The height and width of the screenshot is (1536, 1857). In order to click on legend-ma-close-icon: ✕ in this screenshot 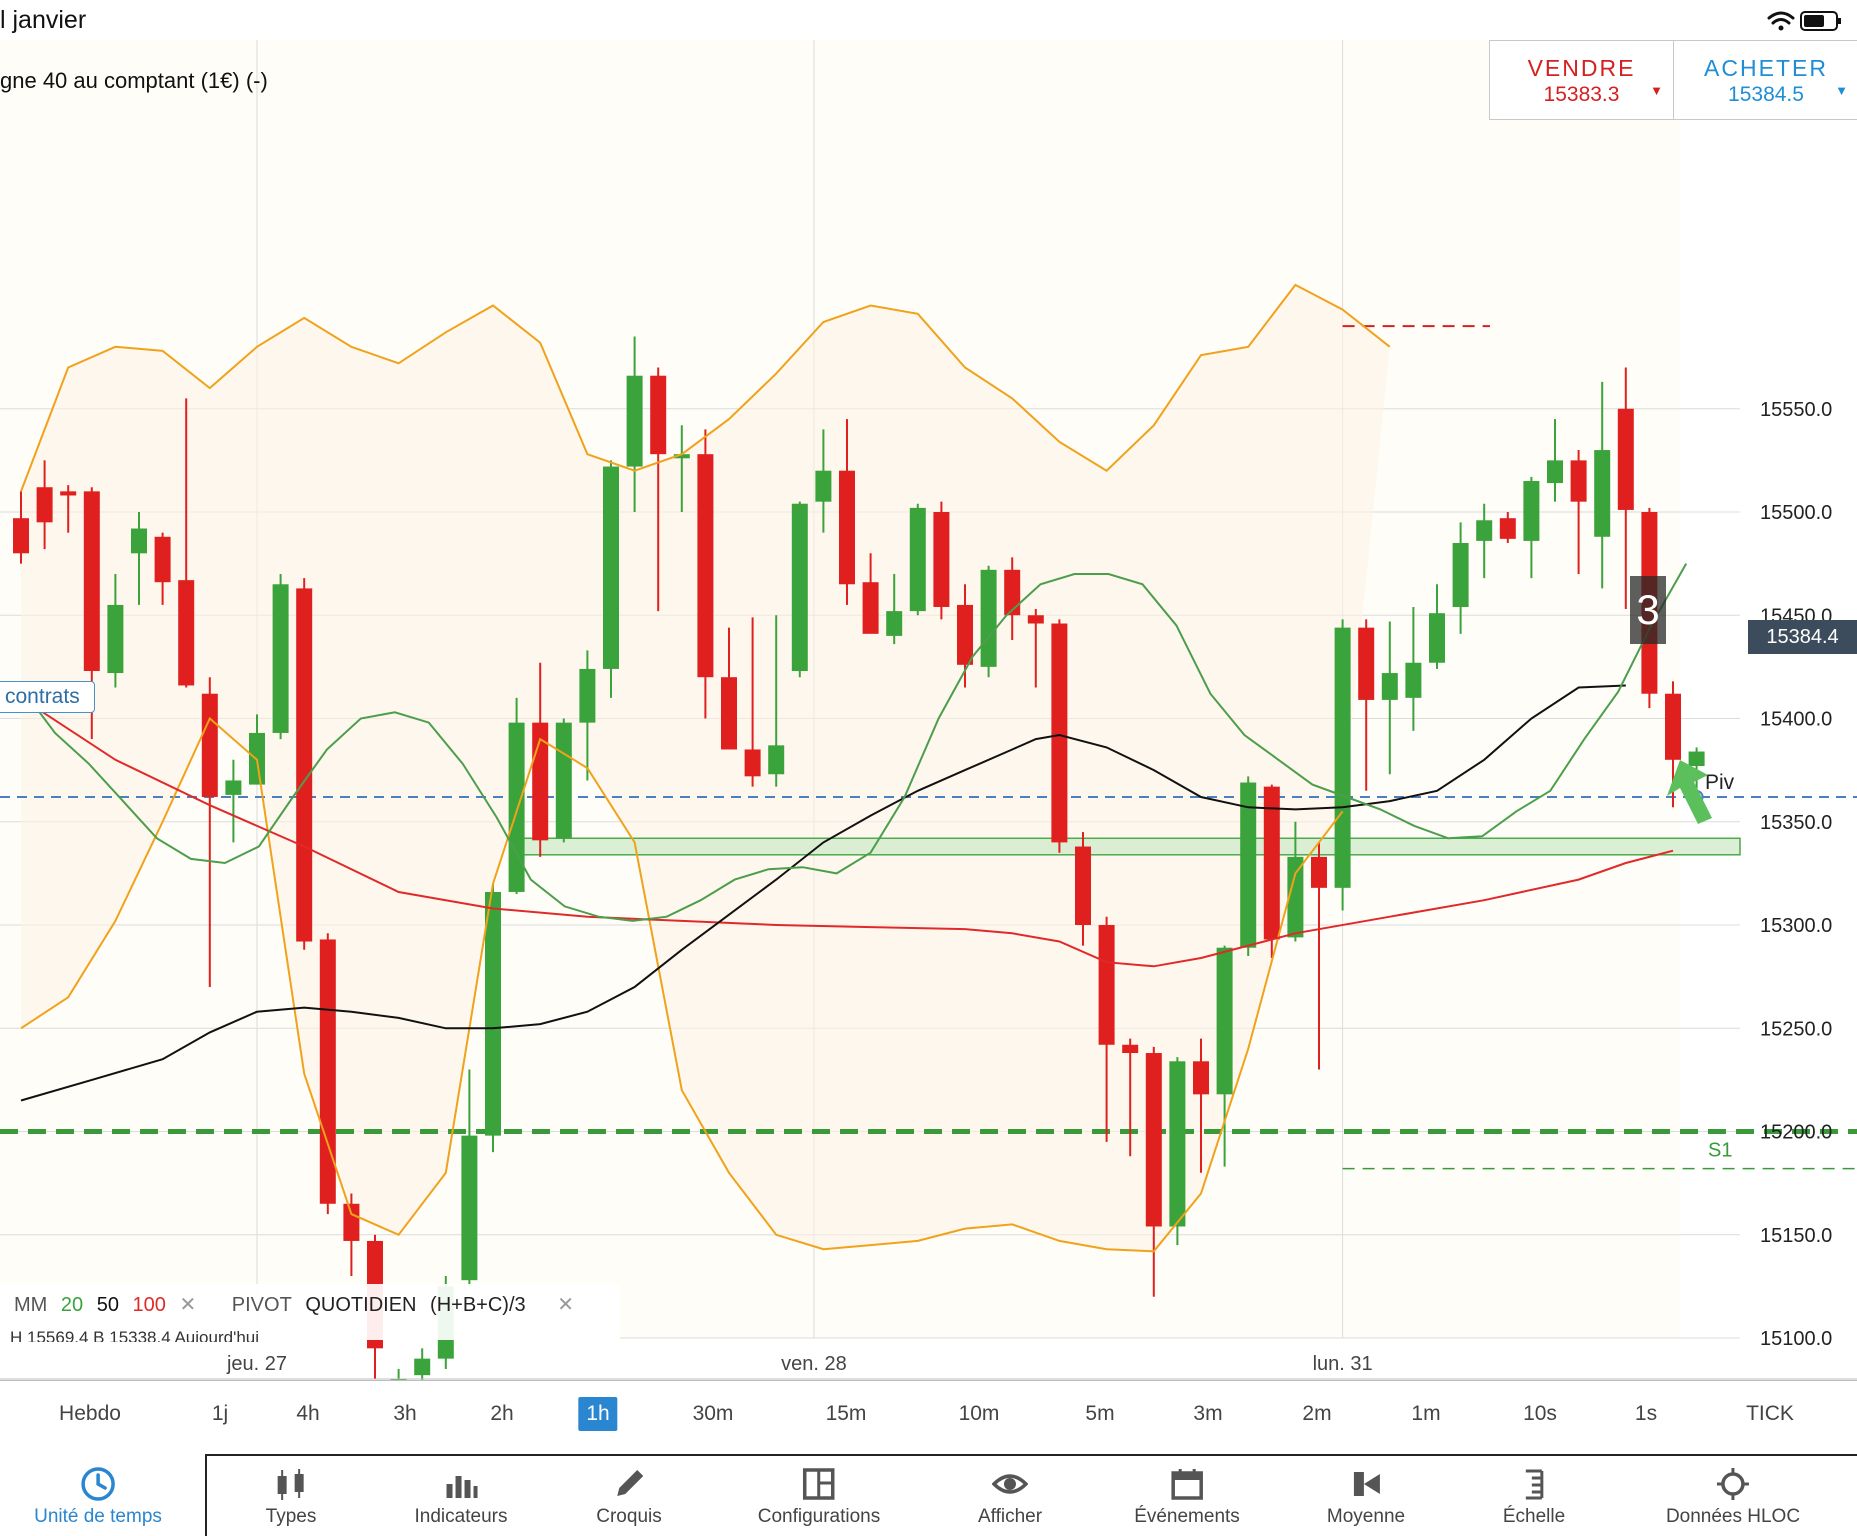, I will do `click(188, 1305)`.